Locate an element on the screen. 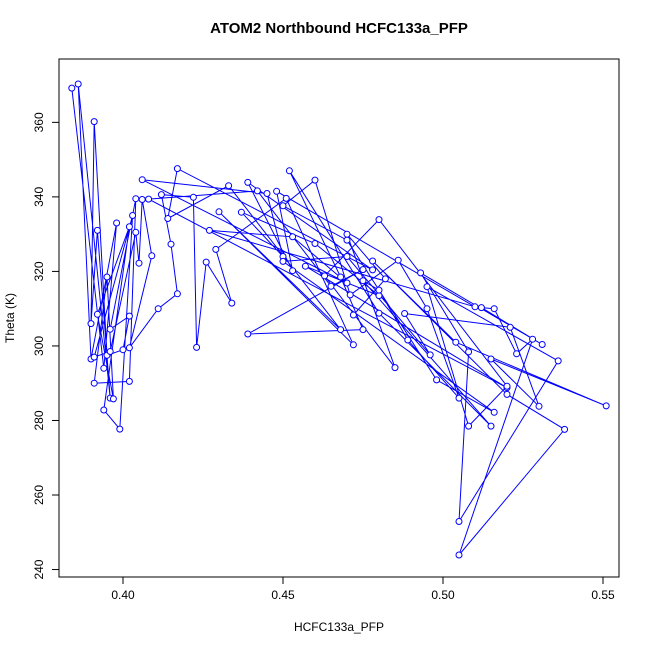 The width and height of the screenshot is (650, 650). x-axis-label: HCFC133a_PFP is located at coordinates (339, 627).